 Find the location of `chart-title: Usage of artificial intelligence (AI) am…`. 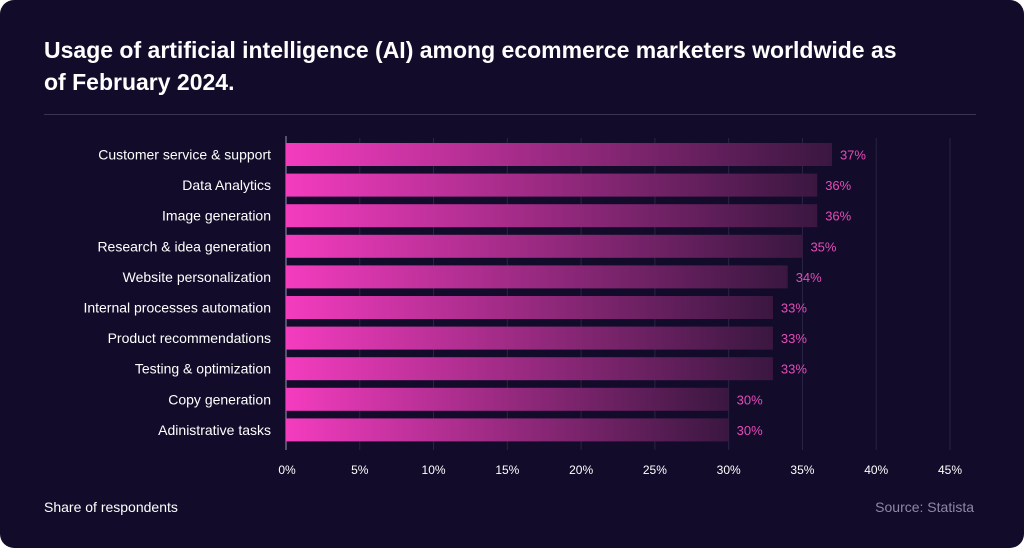

chart-title: Usage of artificial intelligence (AI) am… is located at coordinates (470, 66).